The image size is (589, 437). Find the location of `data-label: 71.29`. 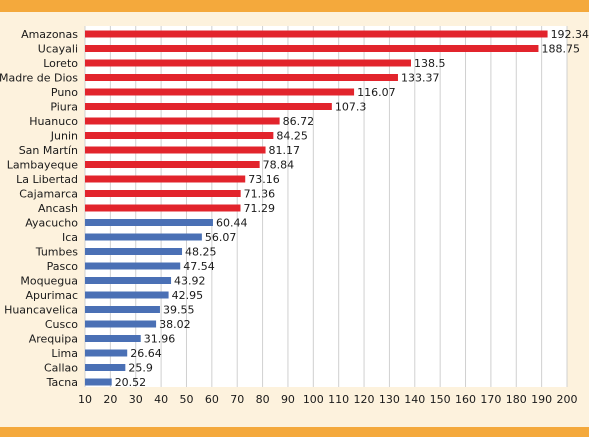

data-label: 71.29 is located at coordinates (258, 208).